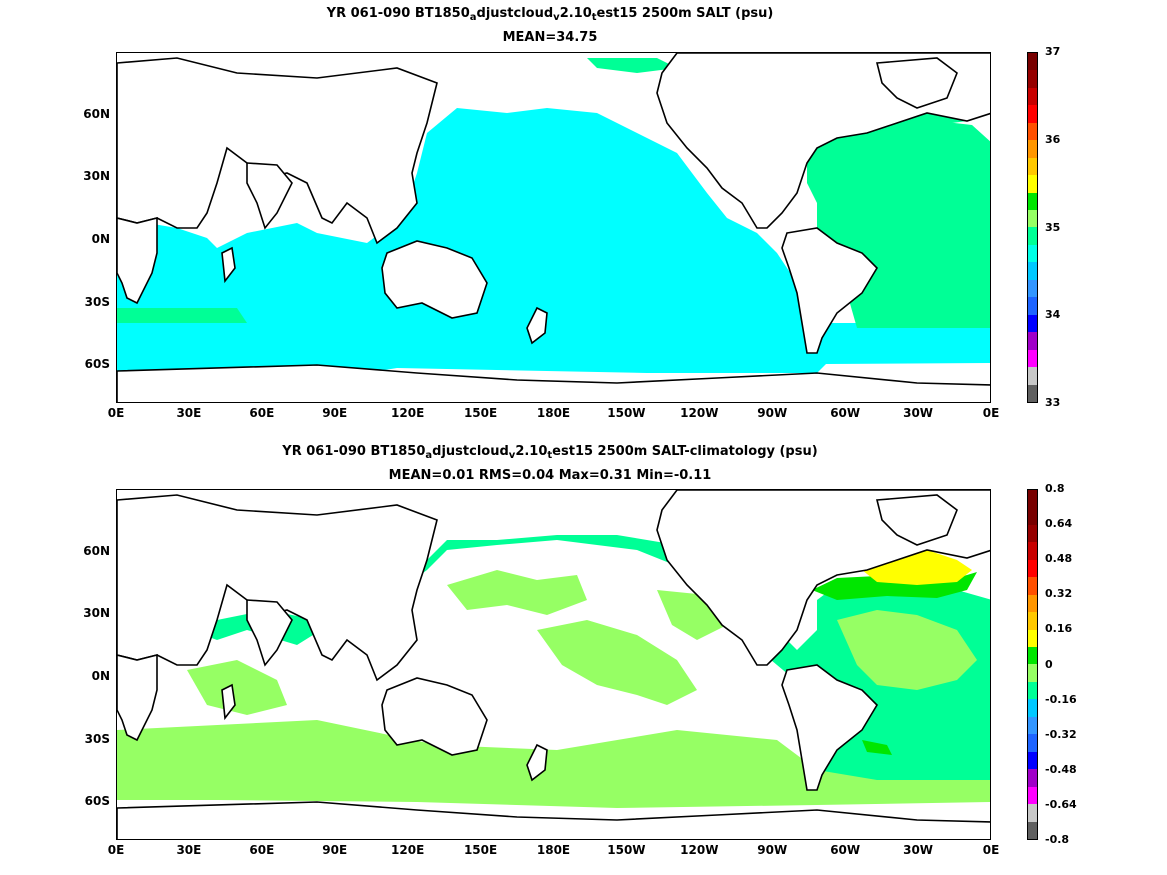 The width and height of the screenshot is (1167, 875). Describe the element at coordinates (182, 315) in the screenshot. I see `green-southwest-indian` at that location.